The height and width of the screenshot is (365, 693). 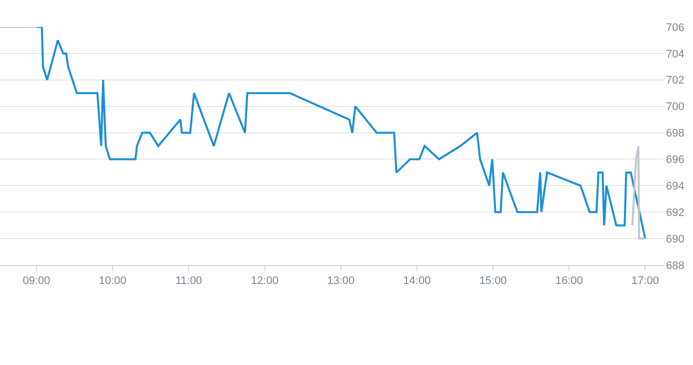 I want to click on y-tick-label: 696, so click(x=675, y=160).